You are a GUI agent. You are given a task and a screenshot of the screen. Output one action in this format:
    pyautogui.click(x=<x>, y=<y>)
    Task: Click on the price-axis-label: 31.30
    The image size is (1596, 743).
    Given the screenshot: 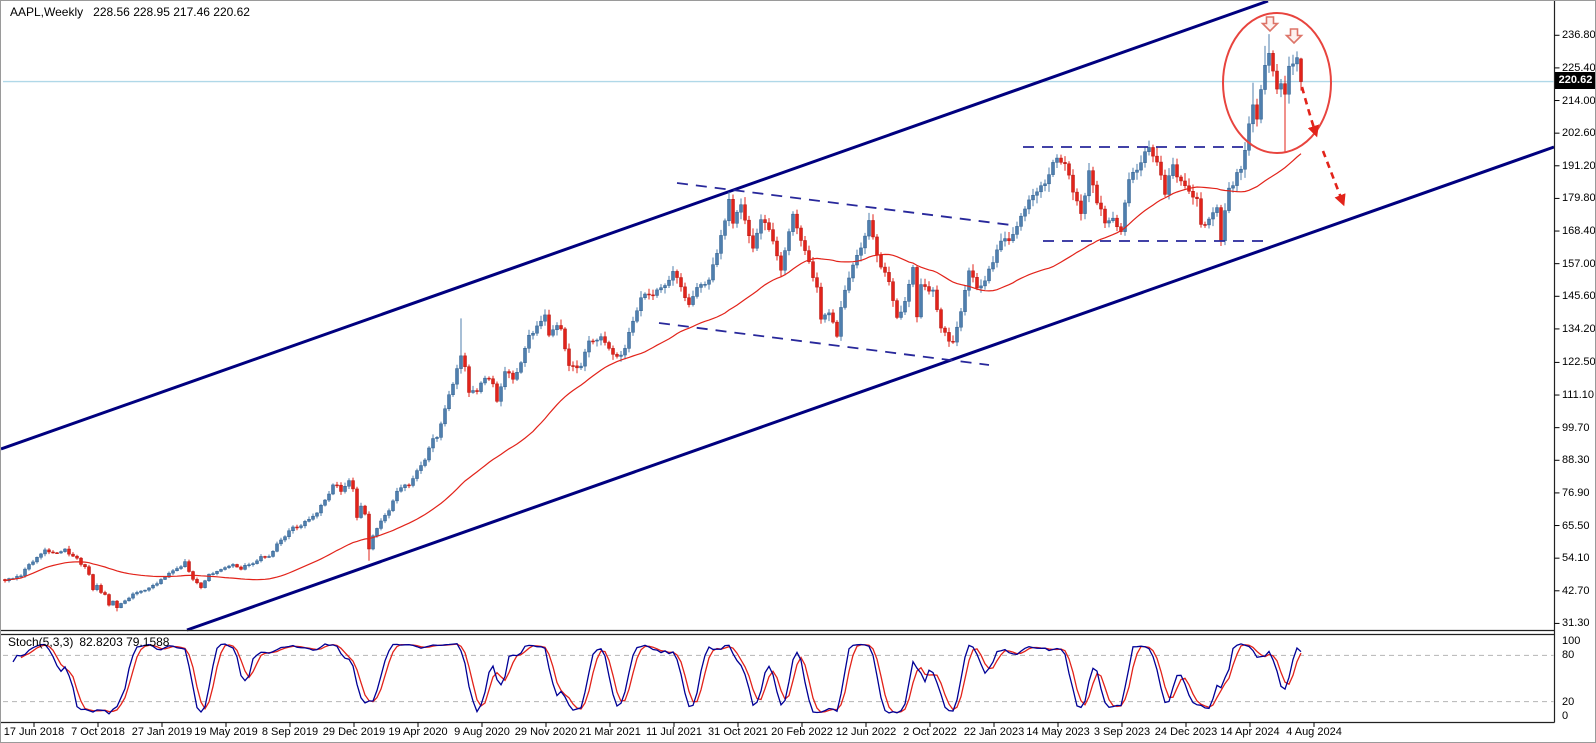 What is the action you would take?
    pyautogui.click(x=1576, y=623)
    